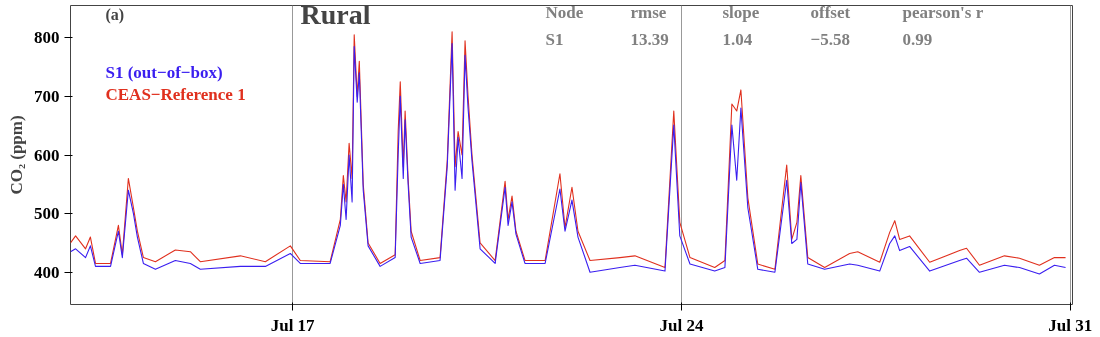 Image resolution: width=1100 pixels, height=337 pixels. Describe the element at coordinates (648, 12) in the screenshot. I see `annotation: rmse` at that location.